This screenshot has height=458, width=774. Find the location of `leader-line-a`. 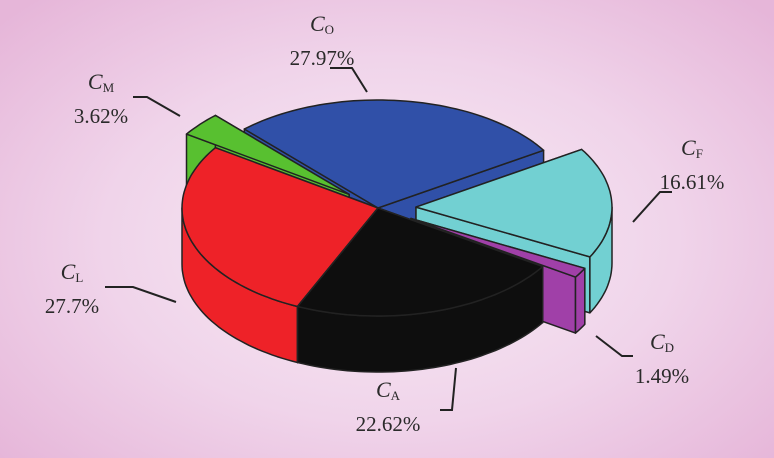

leader-line-a is located at coordinates (448, 389).